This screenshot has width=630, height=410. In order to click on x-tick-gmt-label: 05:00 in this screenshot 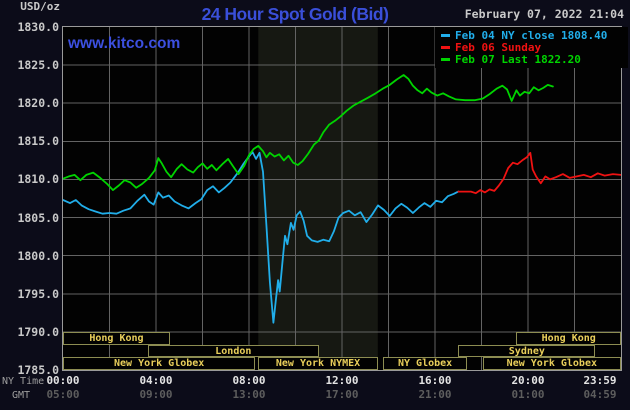, I will do `click(63, 394)`.